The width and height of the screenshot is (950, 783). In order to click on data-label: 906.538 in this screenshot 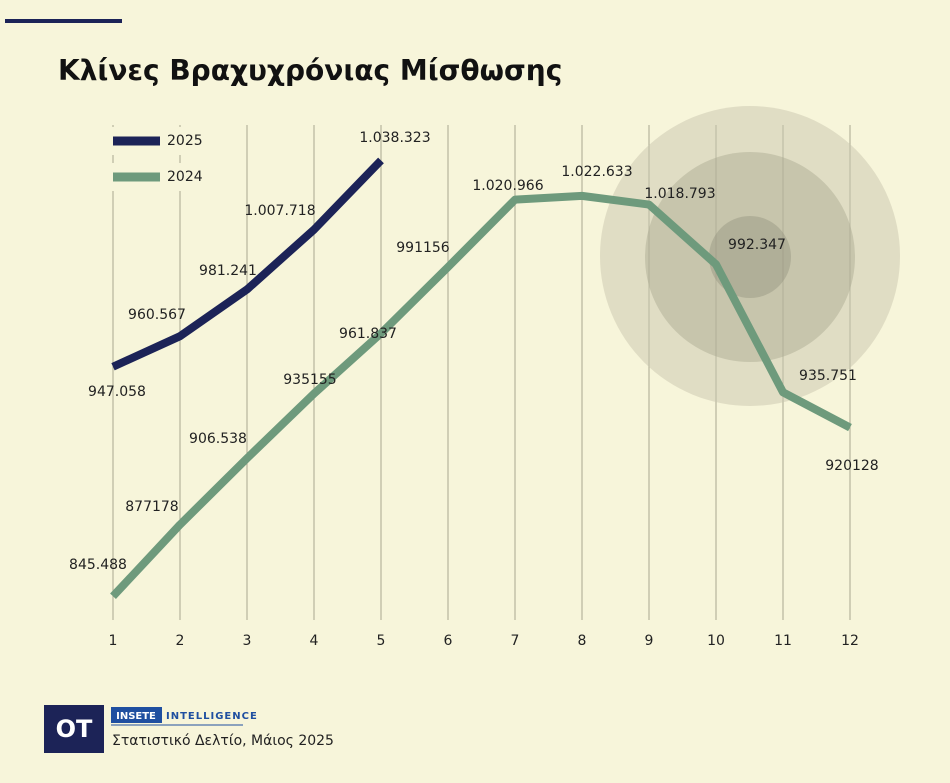, I will do `click(218, 439)`.